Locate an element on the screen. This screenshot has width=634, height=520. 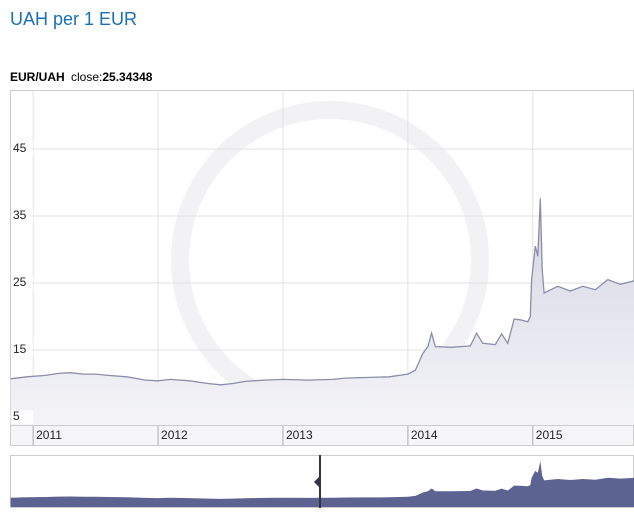
navigator-area is located at coordinates (322, 484).